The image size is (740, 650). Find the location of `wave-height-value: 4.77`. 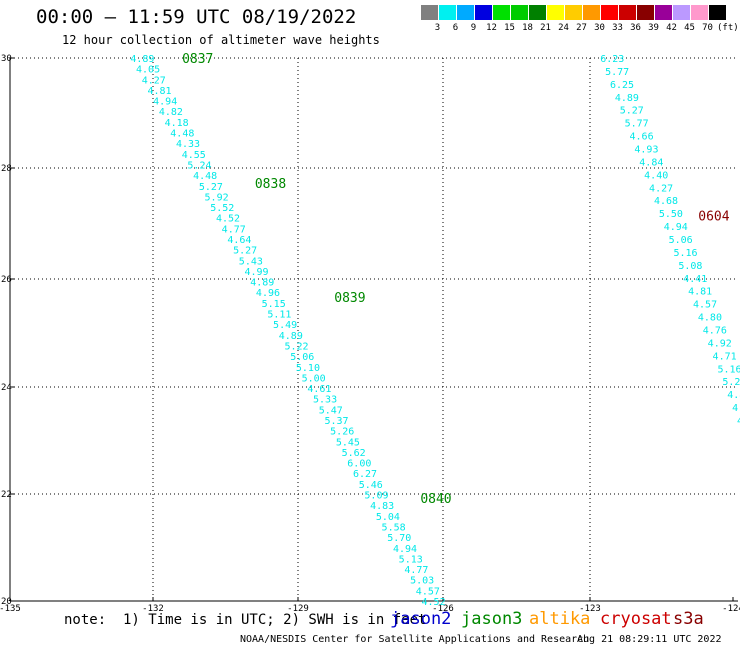

wave-height-value: 4.77 is located at coordinates (416, 570).